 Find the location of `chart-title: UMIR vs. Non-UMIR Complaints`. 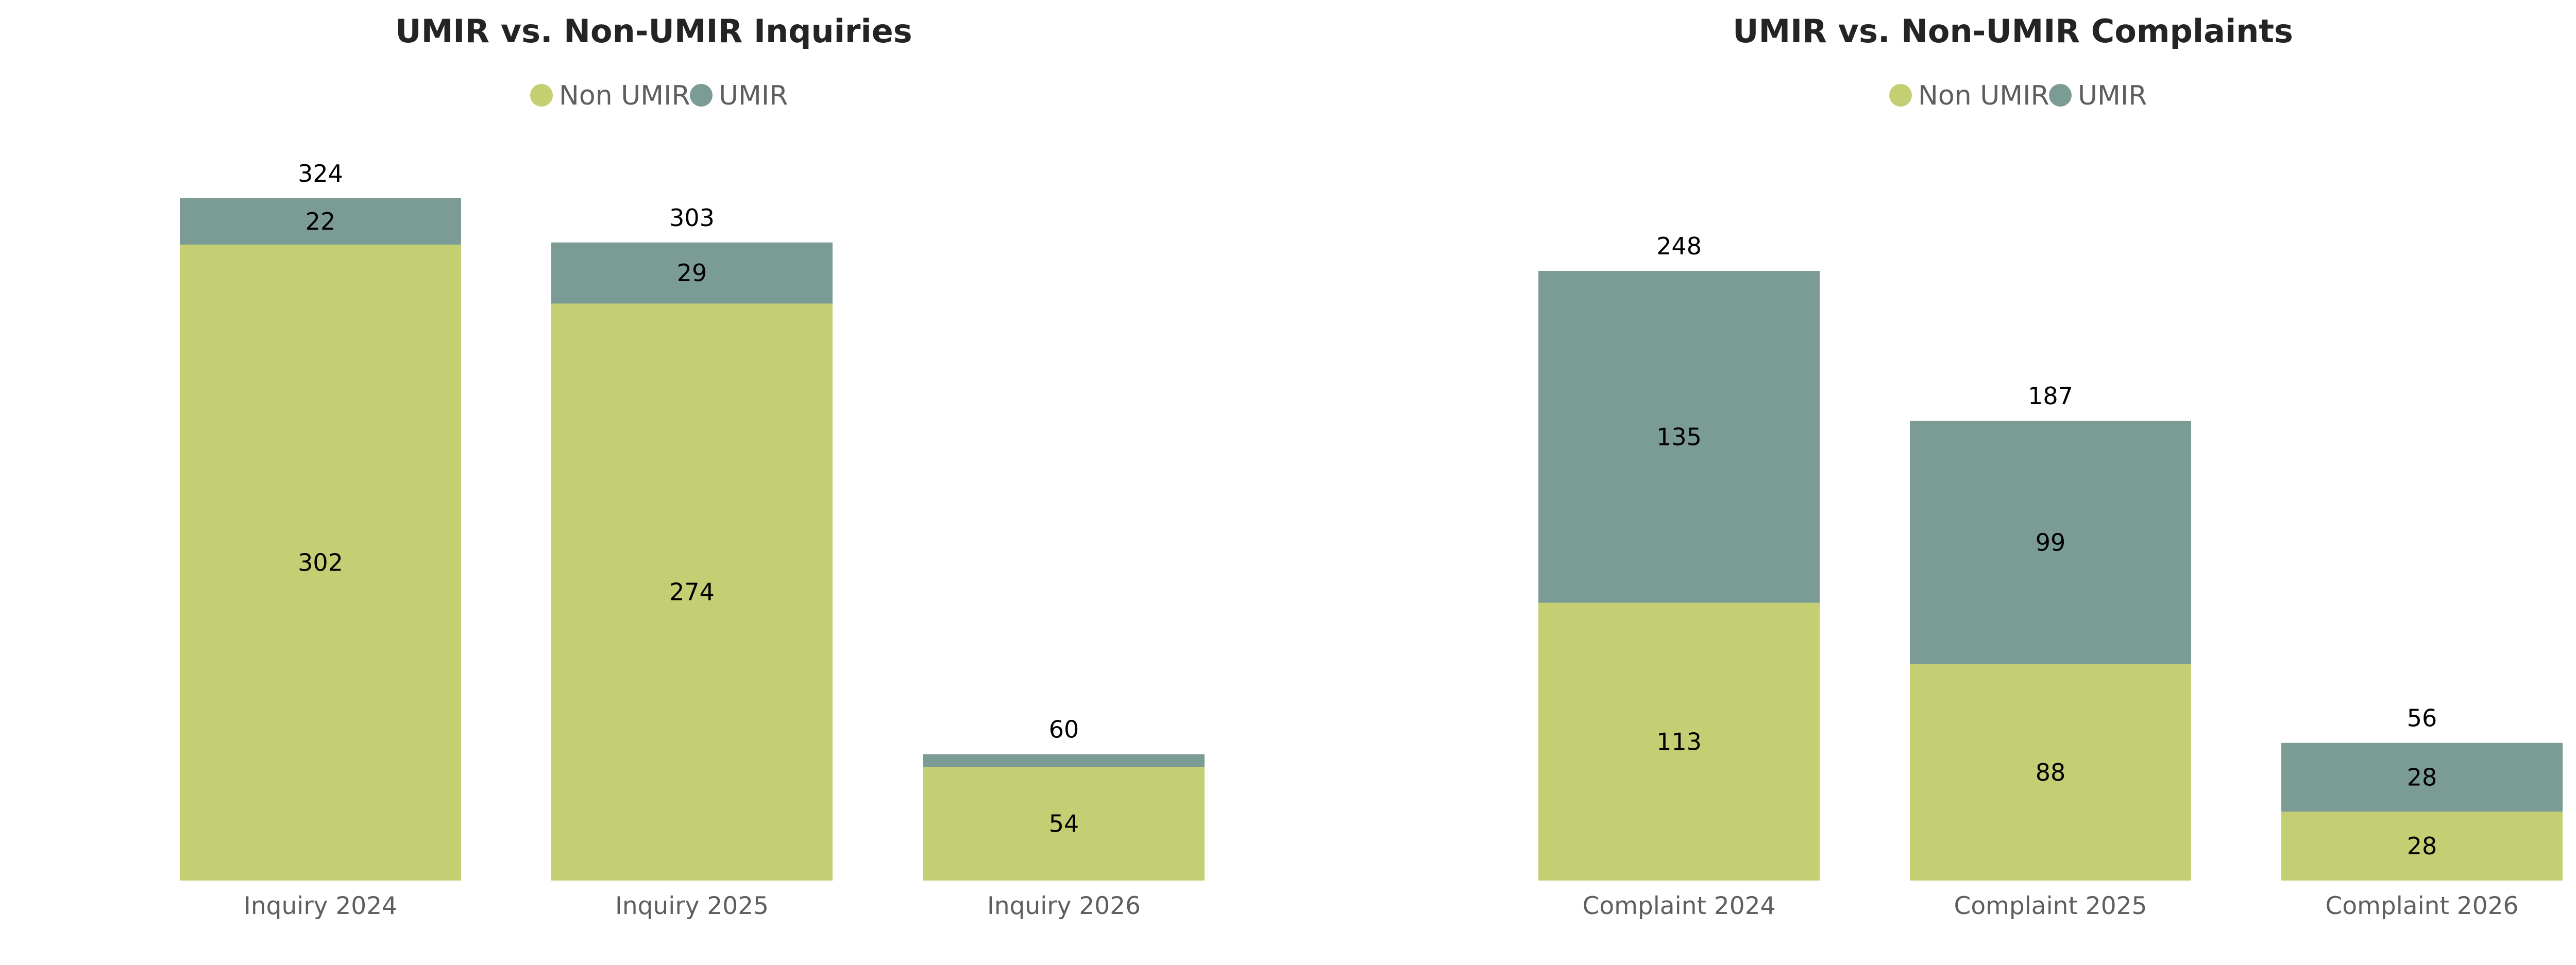

chart-title: UMIR vs. Non-UMIR Complaints is located at coordinates (2013, 31).